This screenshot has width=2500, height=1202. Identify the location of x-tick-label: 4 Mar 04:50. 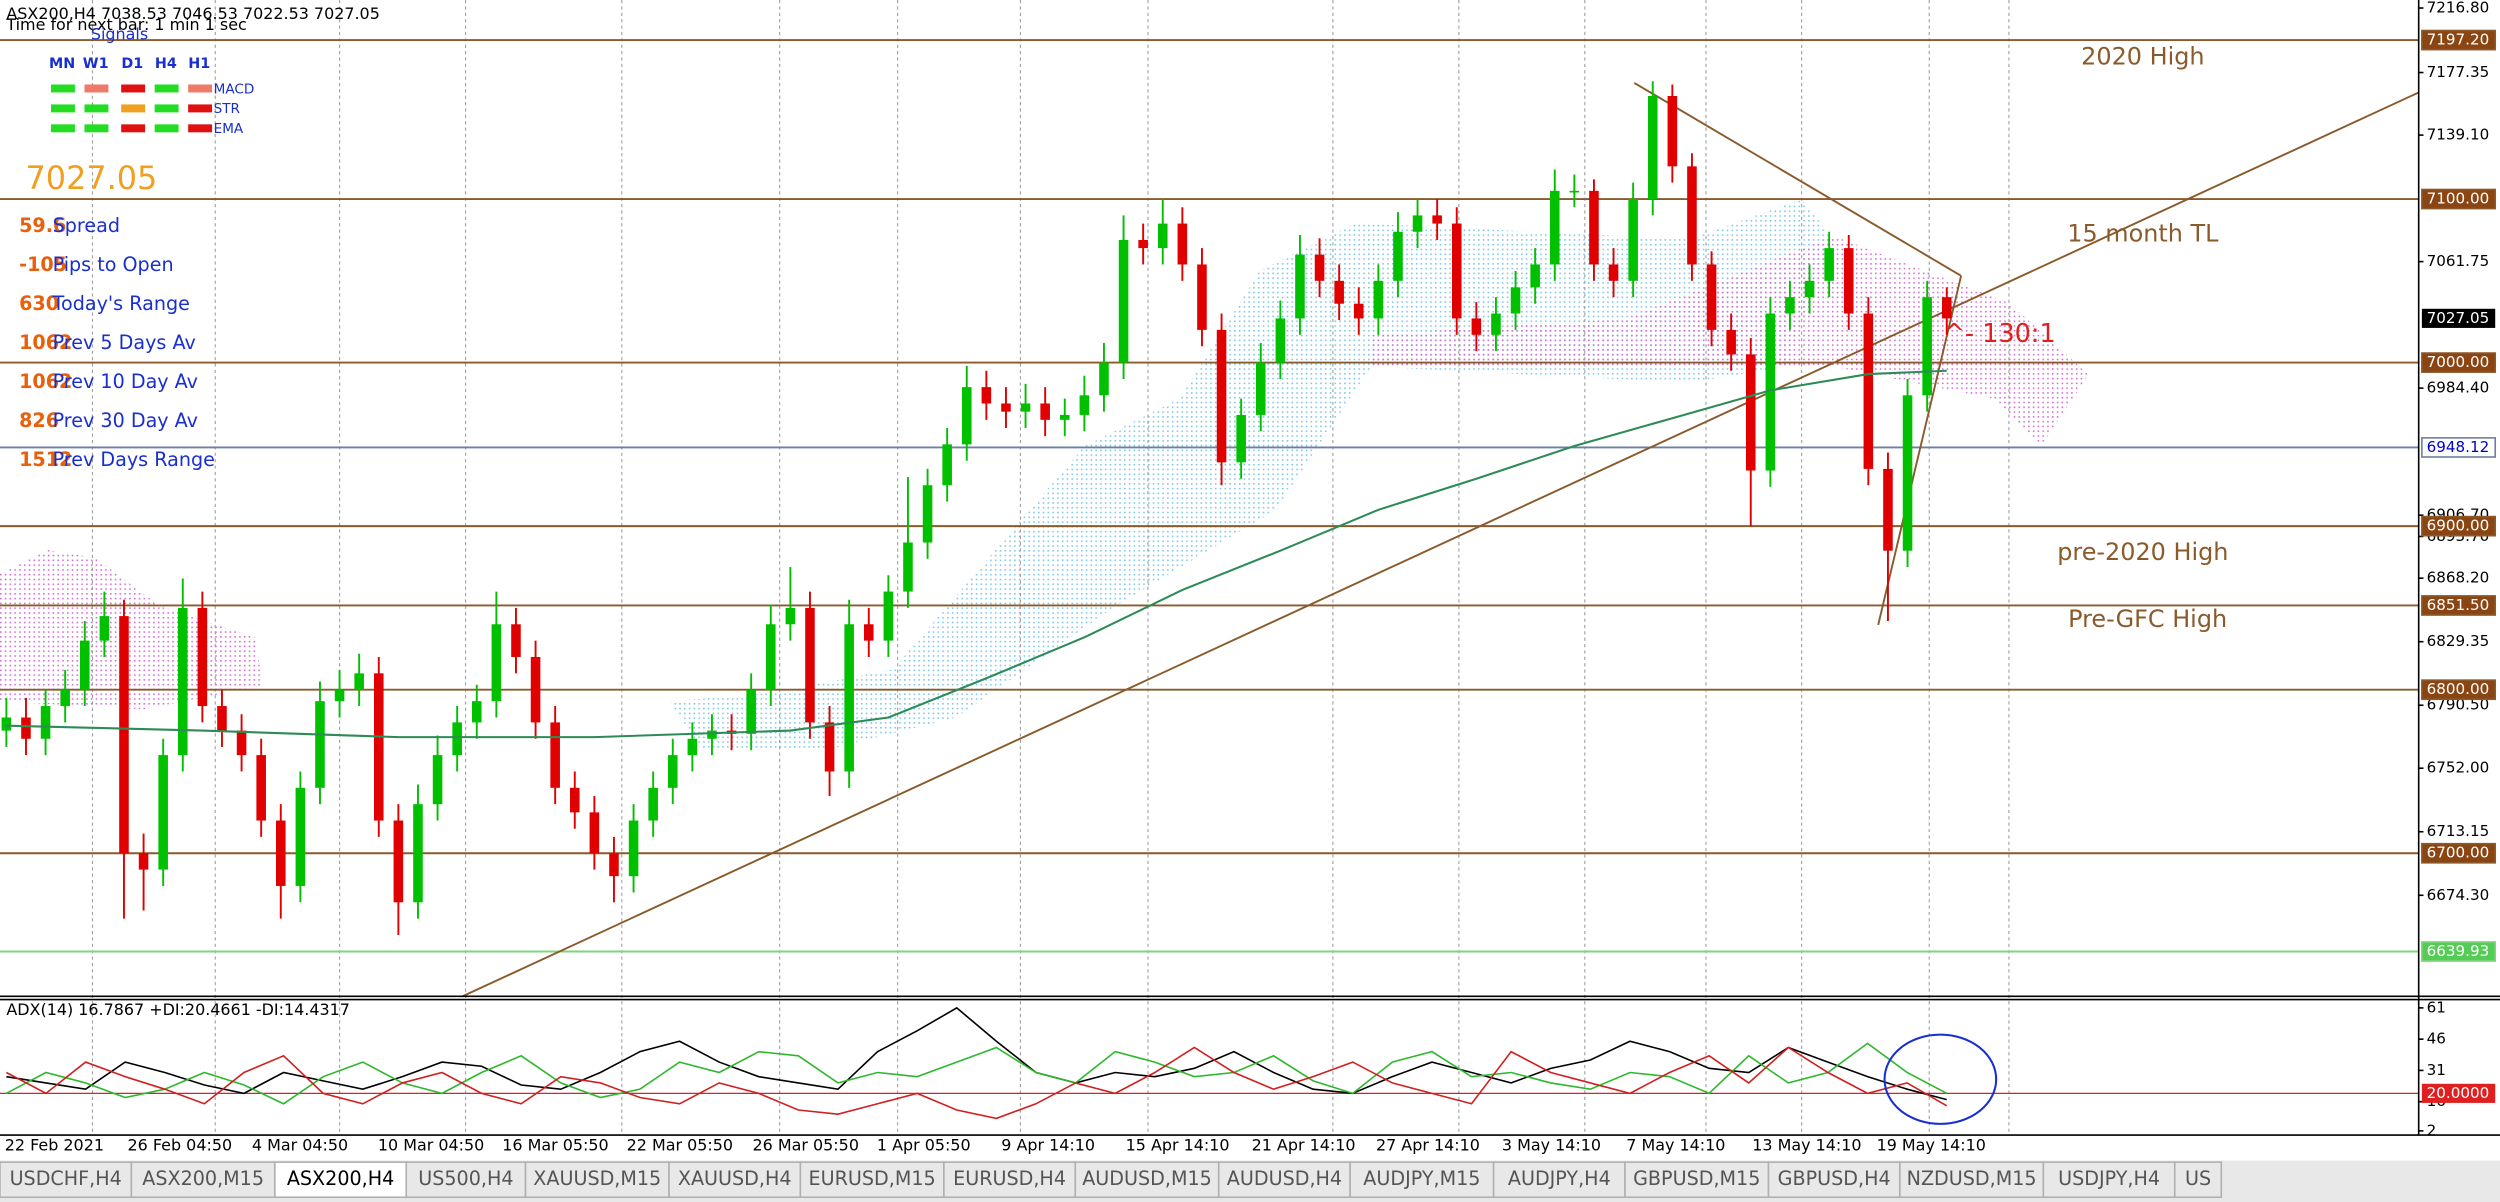
(300, 1145).